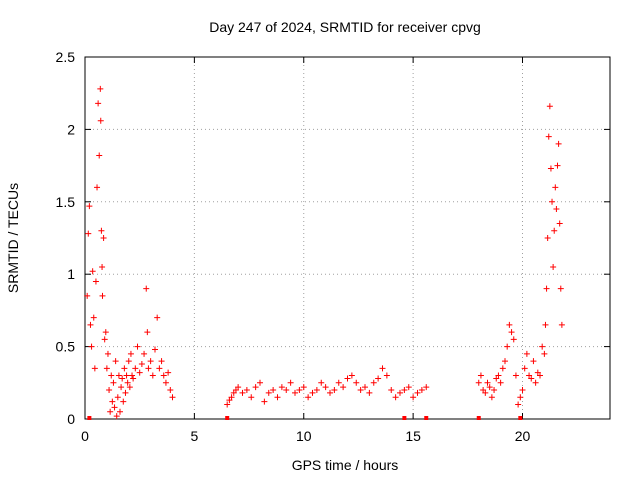 The width and height of the screenshot is (640, 480). Describe the element at coordinates (413, 436) in the screenshot. I see `x-tick-label: 15` at that location.